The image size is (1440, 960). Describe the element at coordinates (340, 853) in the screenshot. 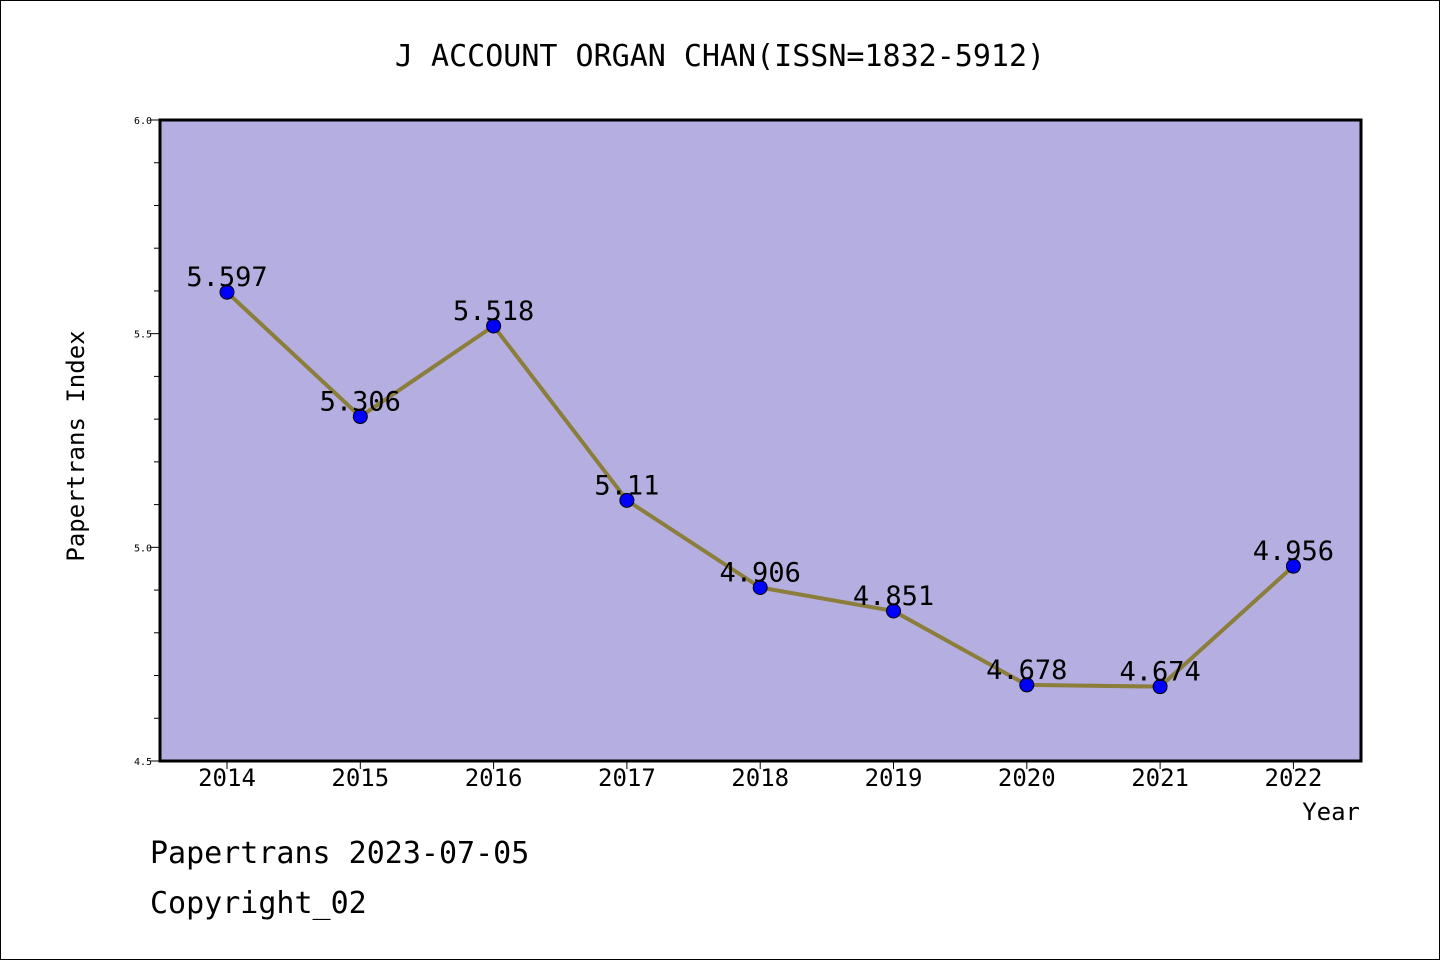

I see `footer-date: Papertrans 2023-07-05` at that location.